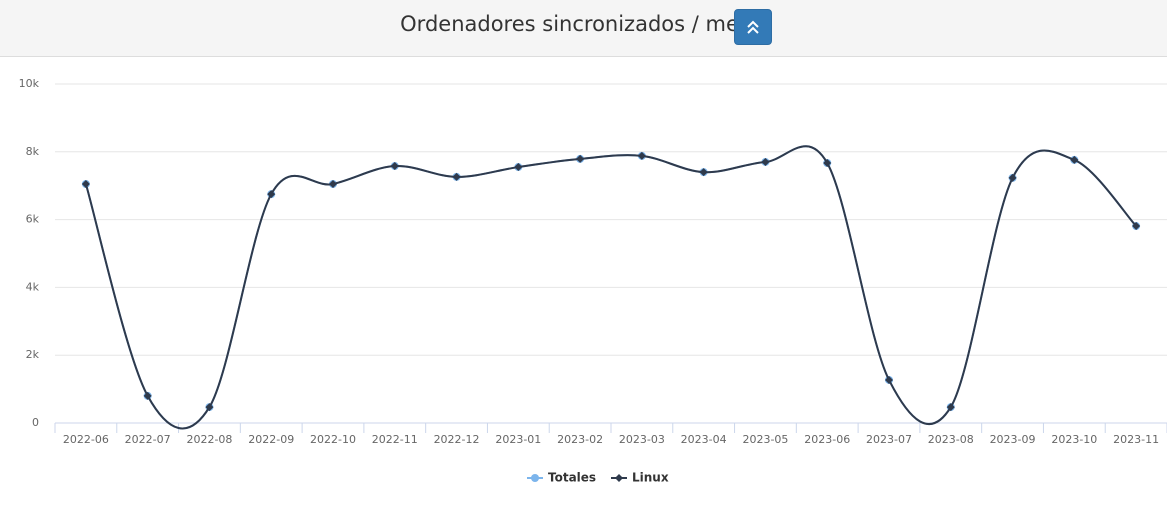 The width and height of the screenshot is (1167, 513). I want to click on x-tick-label: 2022-11, so click(395, 439).